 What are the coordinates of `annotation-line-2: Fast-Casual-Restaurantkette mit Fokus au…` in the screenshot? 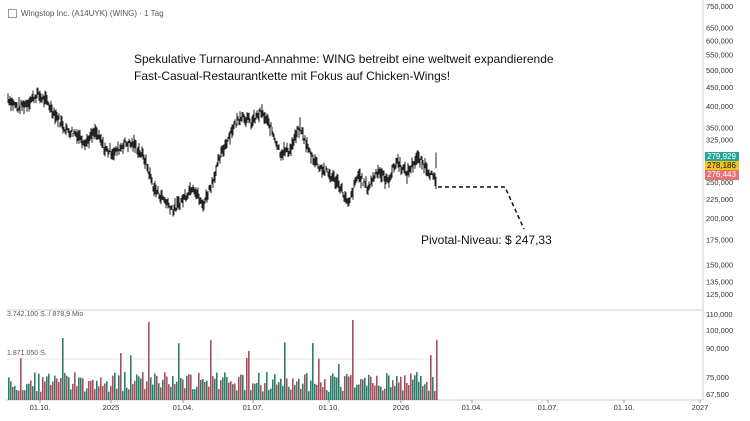 It's located at (292, 76).